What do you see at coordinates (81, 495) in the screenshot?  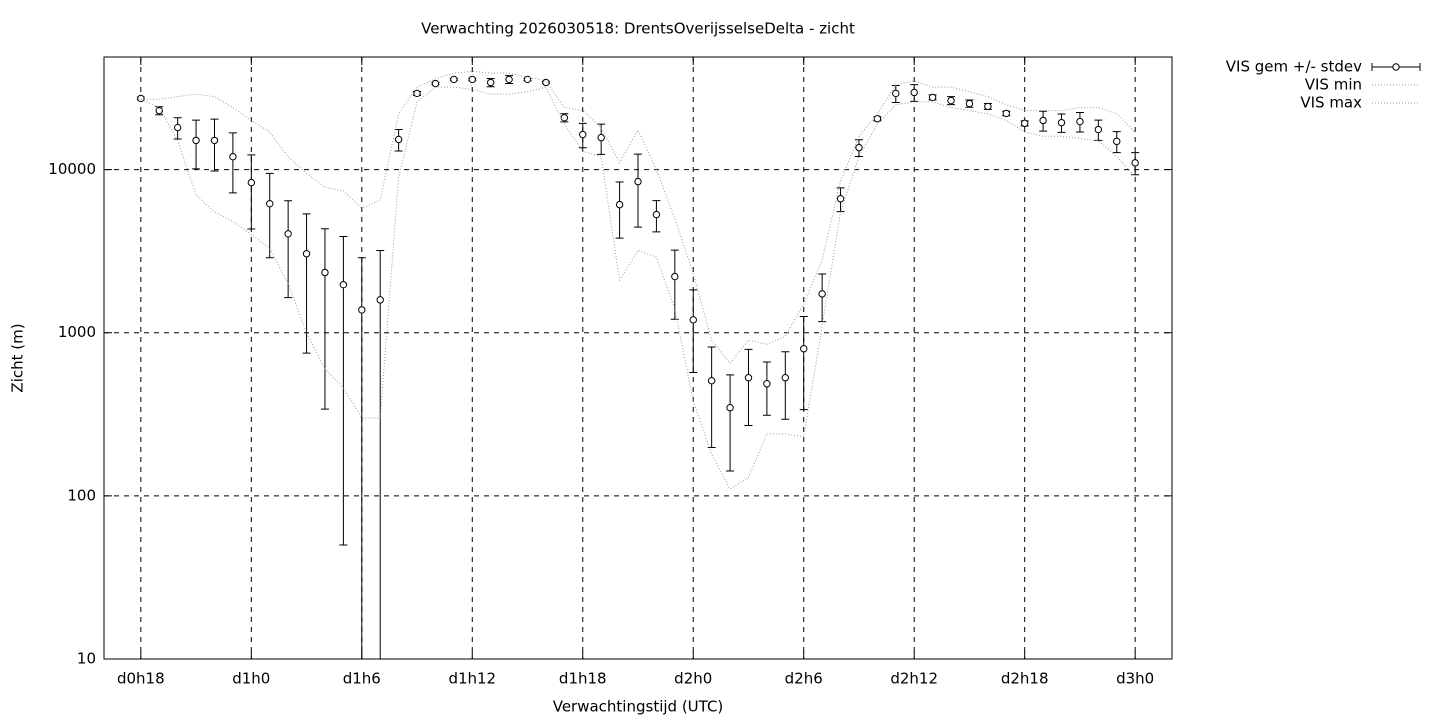 I see `y-tick-label: 100` at bounding box center [81, 495].